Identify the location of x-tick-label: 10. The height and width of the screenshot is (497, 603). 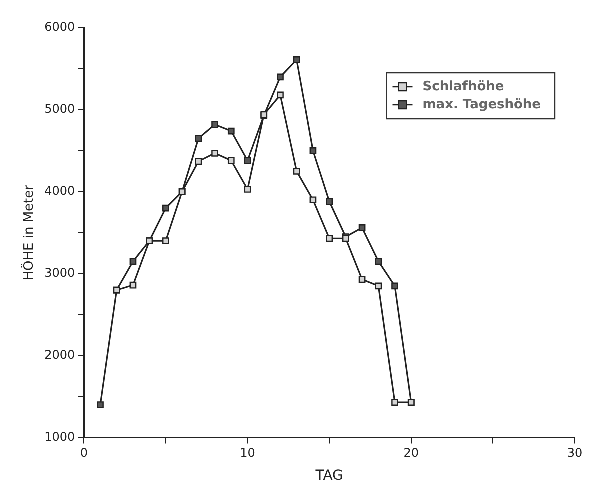
(248, 453).